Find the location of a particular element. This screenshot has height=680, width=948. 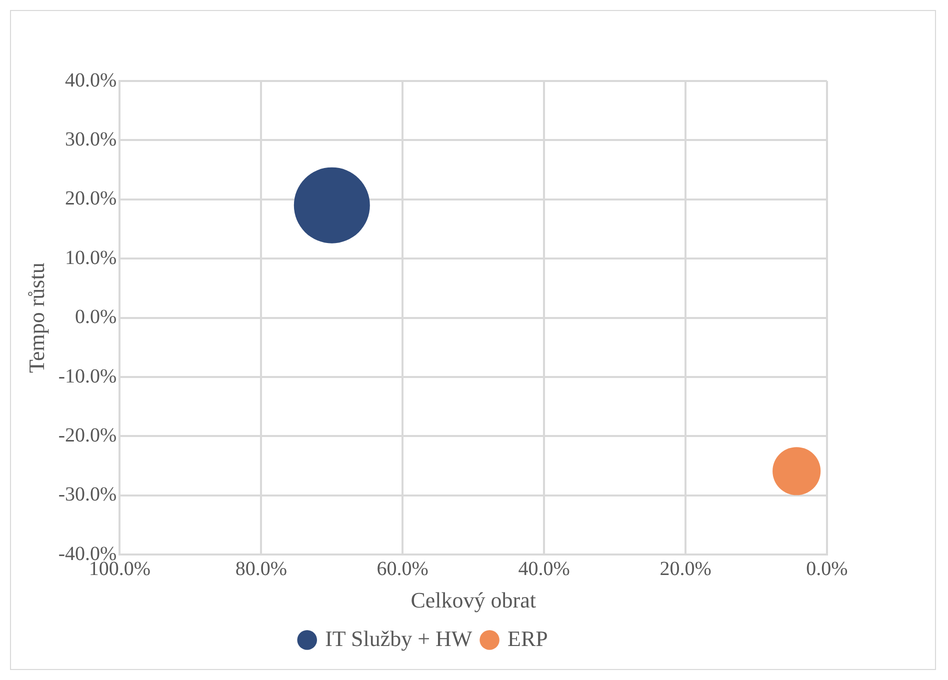

y-tick-label: -10.0% is located at coordinates (87, 376).